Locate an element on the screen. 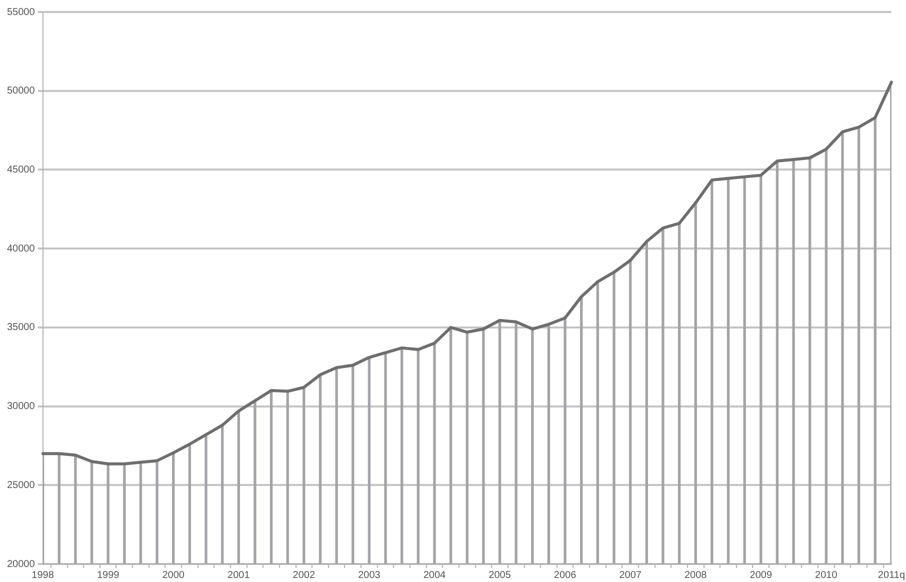  x-tick-label: 1998 is located at coordinates (43, 575).